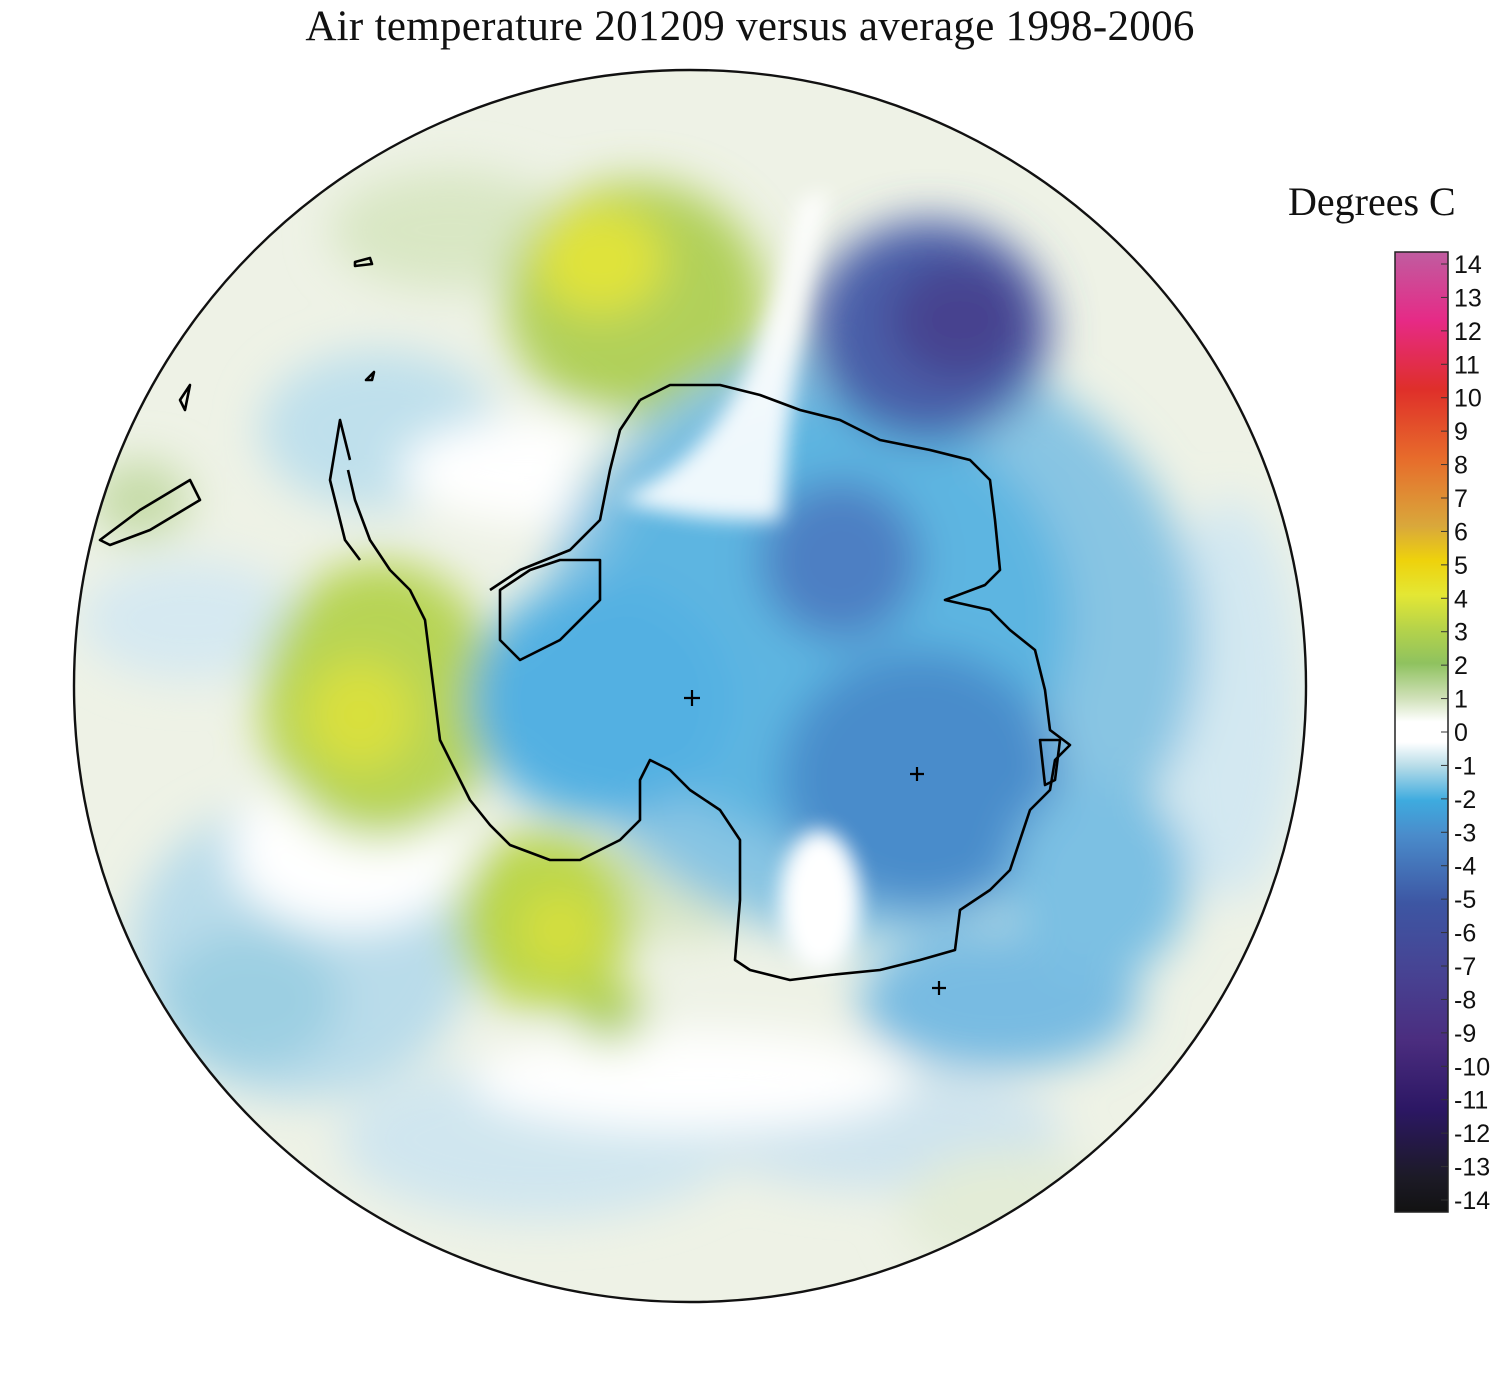 Image resolution: width=1500 pixels, height=1374 pixels. Describe the element at coordinates (1465, 1000) in the screenshot. I see `legend-tick-label: -8` at that location.